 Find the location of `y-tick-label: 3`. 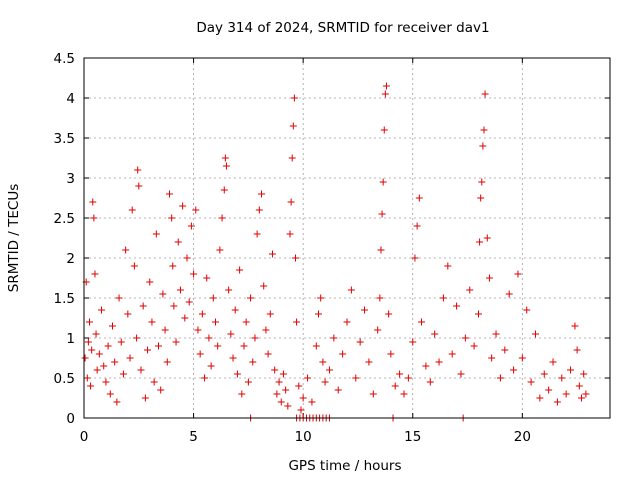

y-tick-label: 3 is located at coordinates (70, 179).